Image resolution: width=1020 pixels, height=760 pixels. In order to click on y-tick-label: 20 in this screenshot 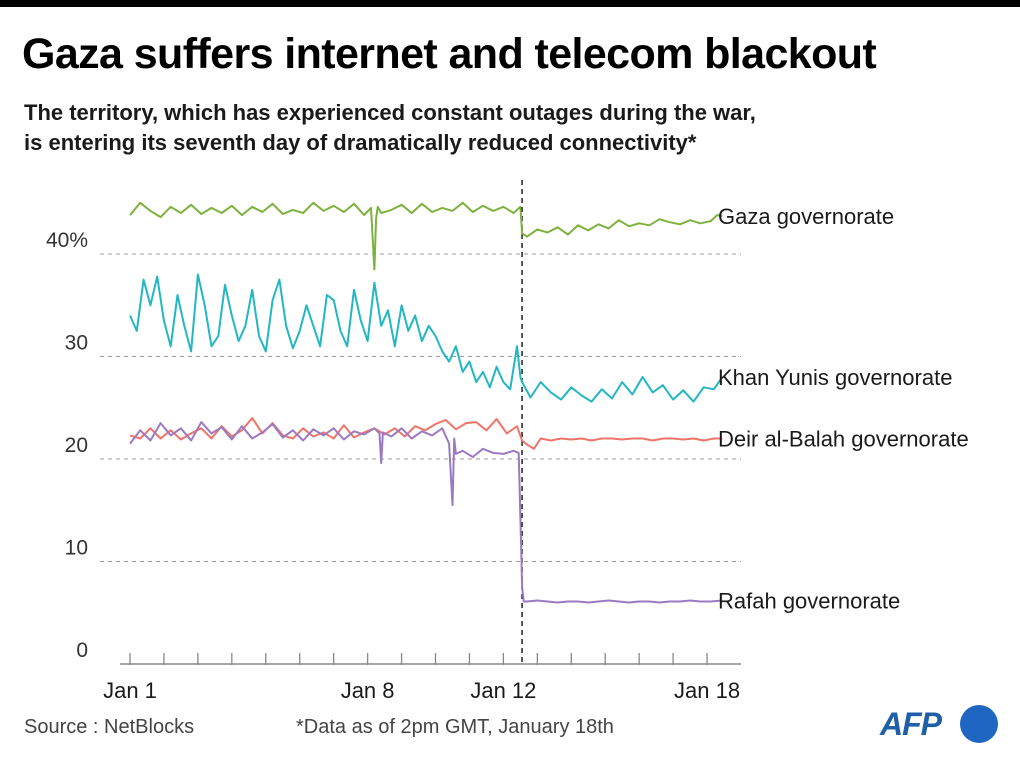, I will do `click(76, 445)`.